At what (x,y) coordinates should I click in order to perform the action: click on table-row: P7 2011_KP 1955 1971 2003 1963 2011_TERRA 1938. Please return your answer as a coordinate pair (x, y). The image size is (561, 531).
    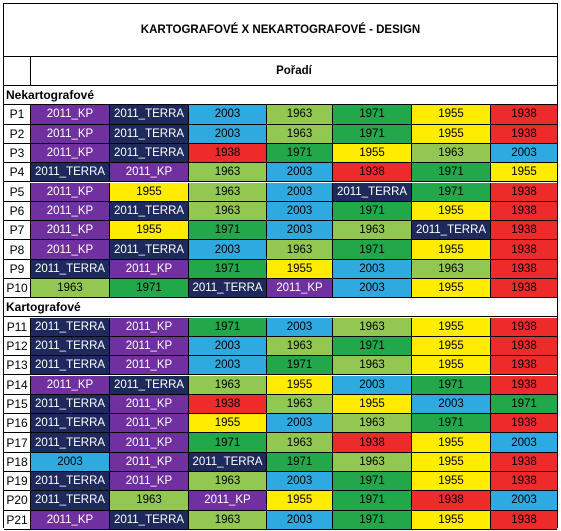
    Looking at the image, I should click on (280, 231).